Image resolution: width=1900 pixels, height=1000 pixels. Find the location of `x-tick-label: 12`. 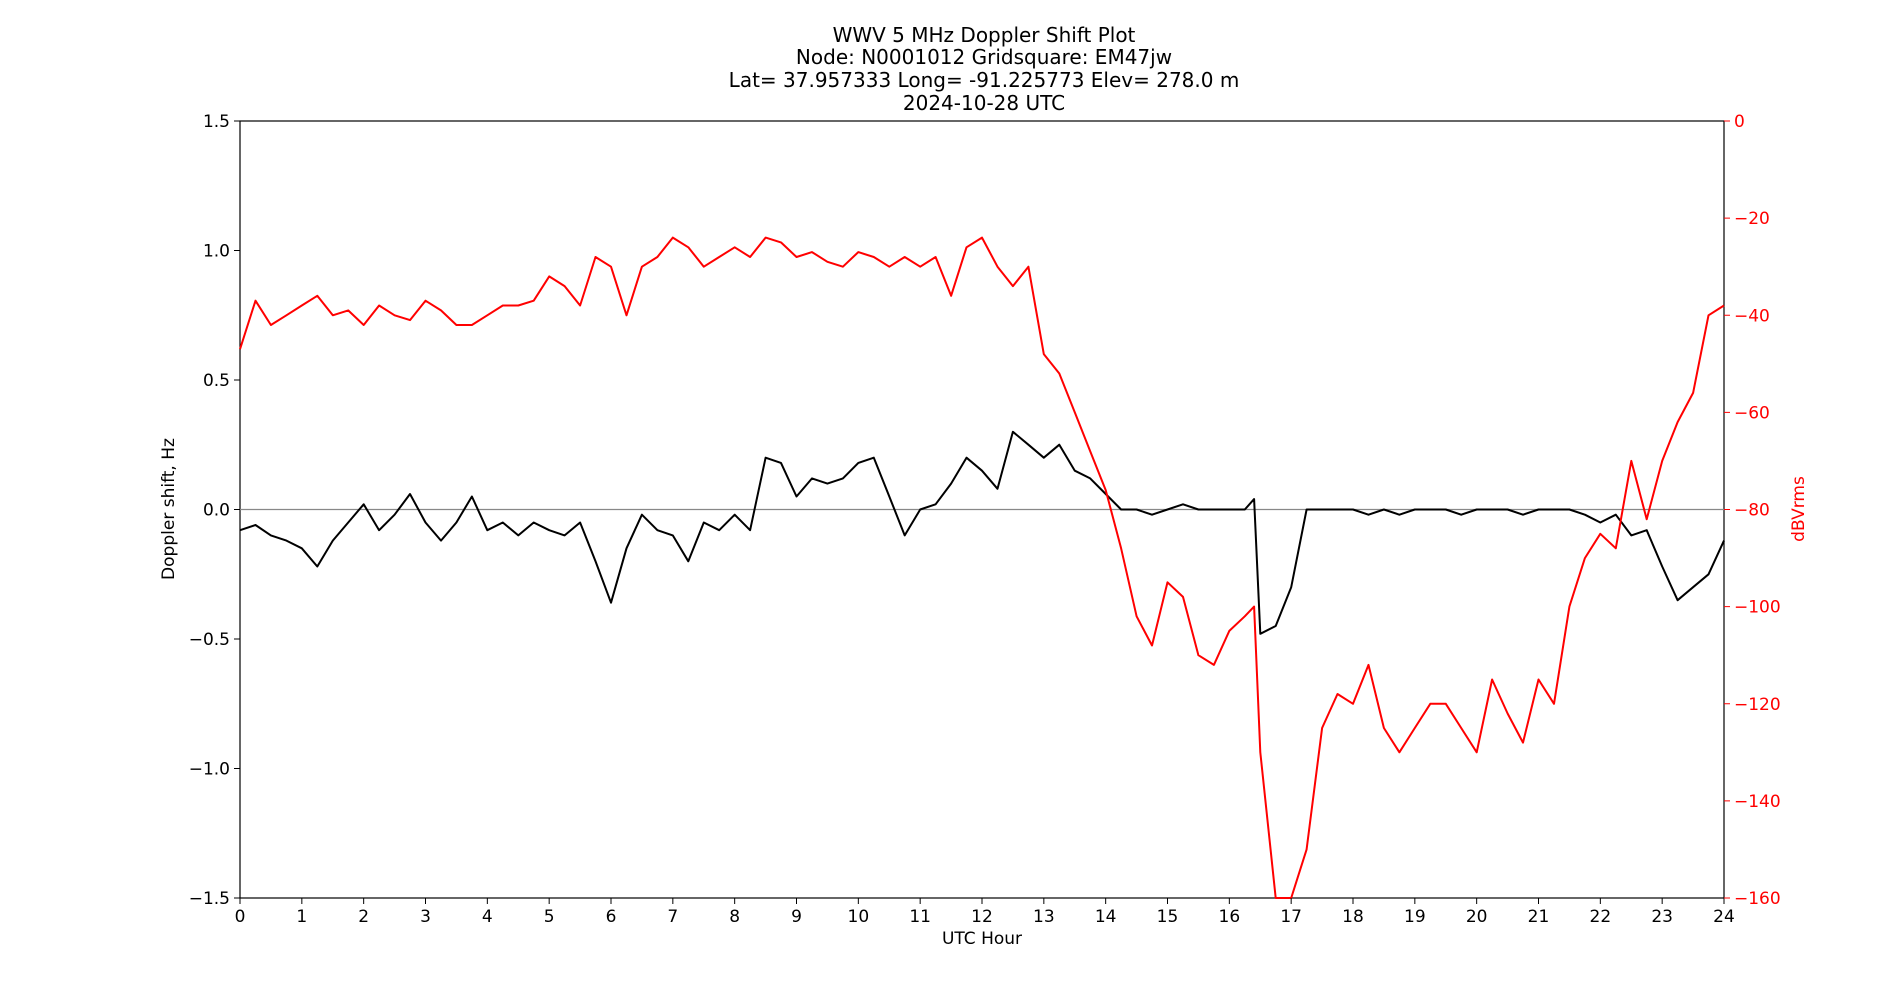

x-tick-label: 12 is located at coordinates (982, 917).